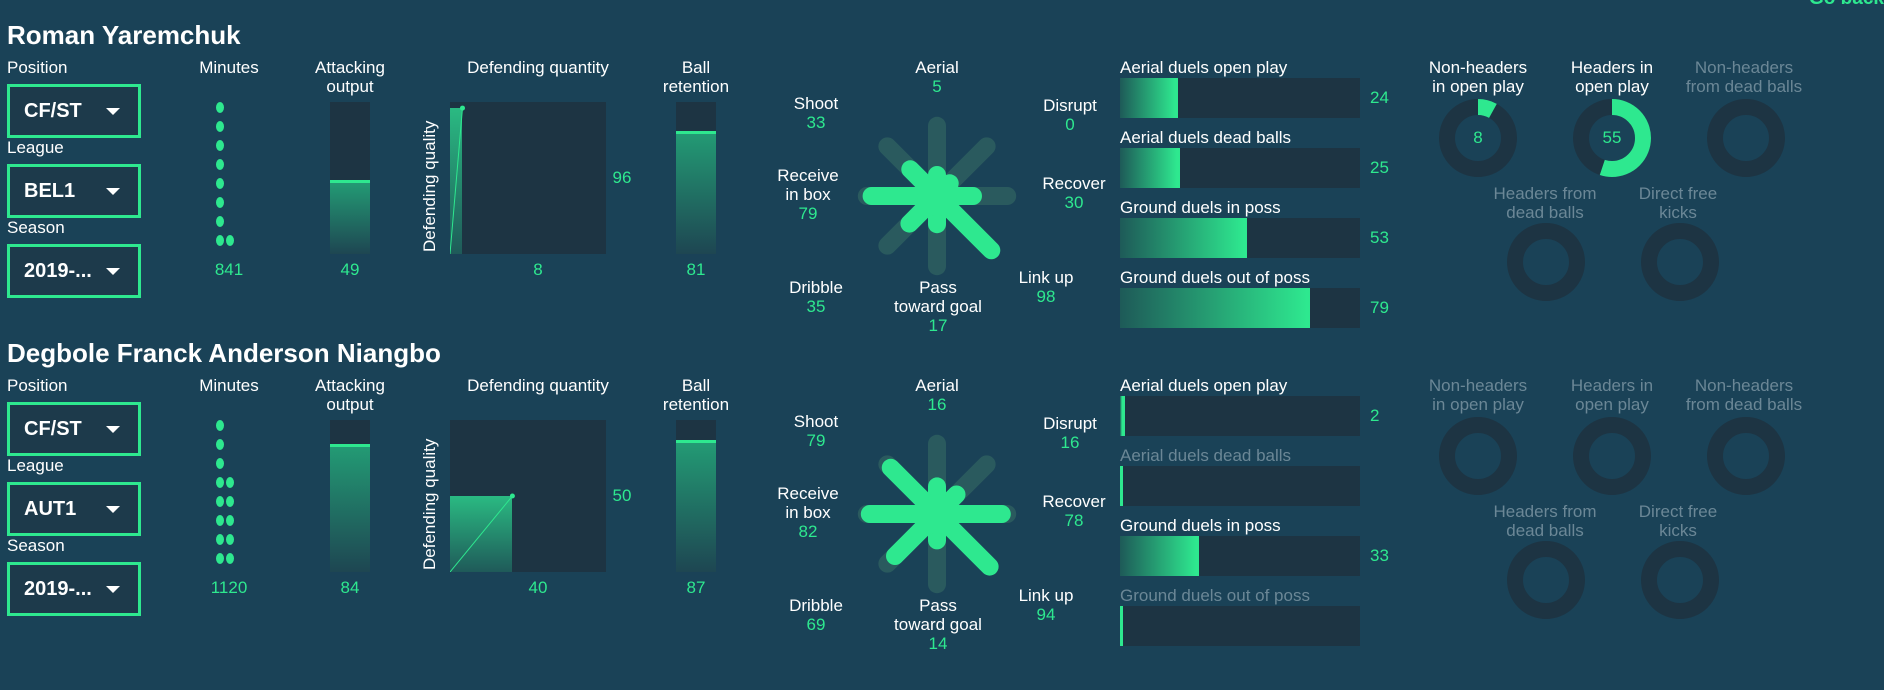  Describe the element at coordinates (1070, 124) in the screenshot. I see `radar-value-disrupt: 0` at that location.